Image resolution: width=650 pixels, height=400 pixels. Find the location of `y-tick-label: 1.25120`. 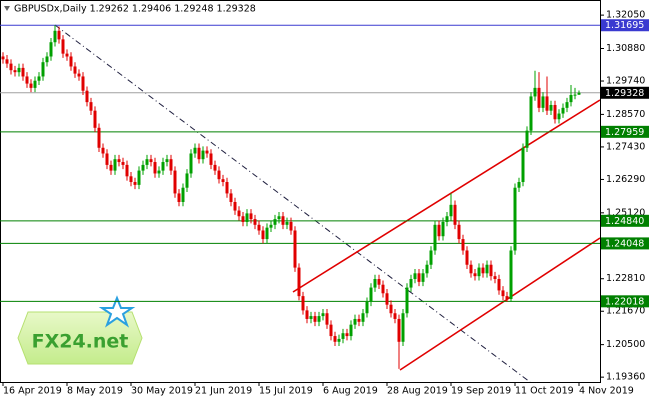

y-tick-label: 1.25120 is located at coordinates (625, 212).